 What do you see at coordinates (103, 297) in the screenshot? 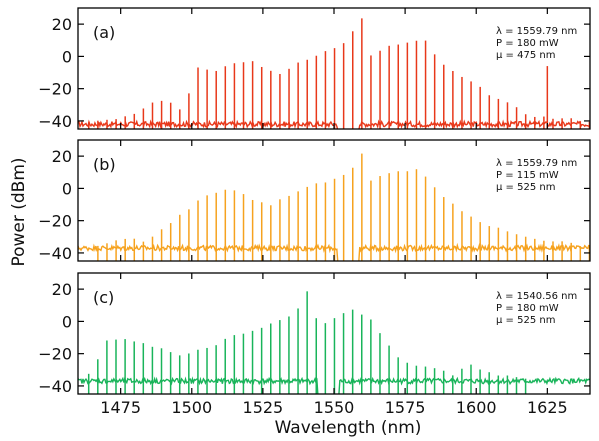
I see `panel-label: (c)` at bounding box center [103, 297].